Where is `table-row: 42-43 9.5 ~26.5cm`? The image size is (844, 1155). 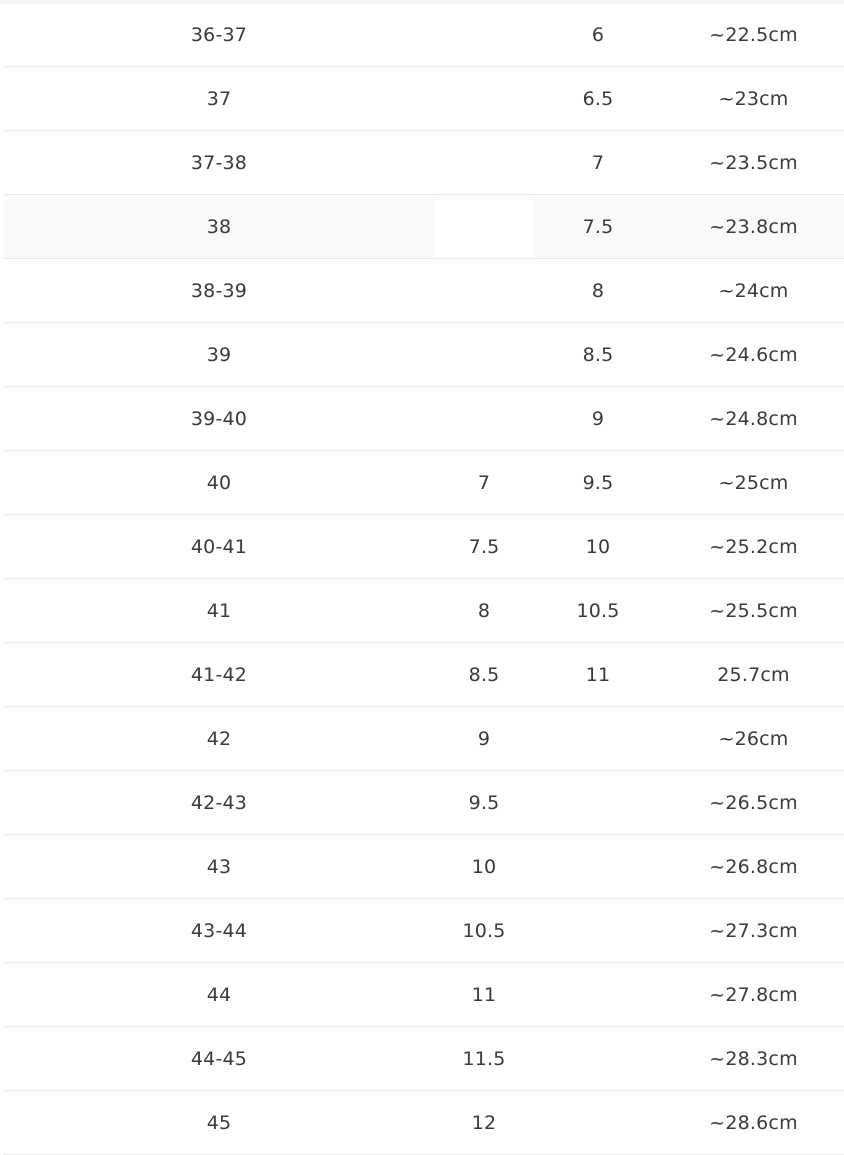 table-row: 42-43 9.5 ~26.5cm is located at coordinates (423, 802).